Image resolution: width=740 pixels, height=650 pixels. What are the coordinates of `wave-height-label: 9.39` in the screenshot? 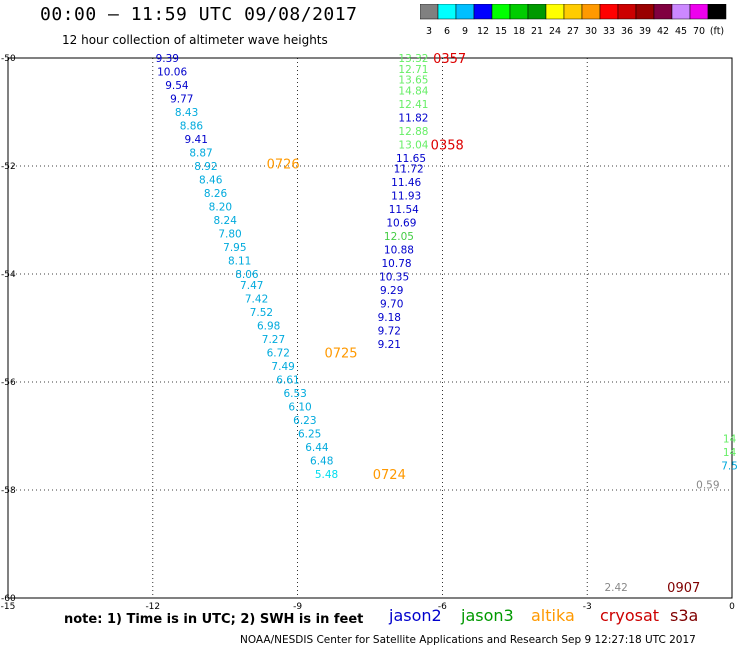 It's located at (167, 59).